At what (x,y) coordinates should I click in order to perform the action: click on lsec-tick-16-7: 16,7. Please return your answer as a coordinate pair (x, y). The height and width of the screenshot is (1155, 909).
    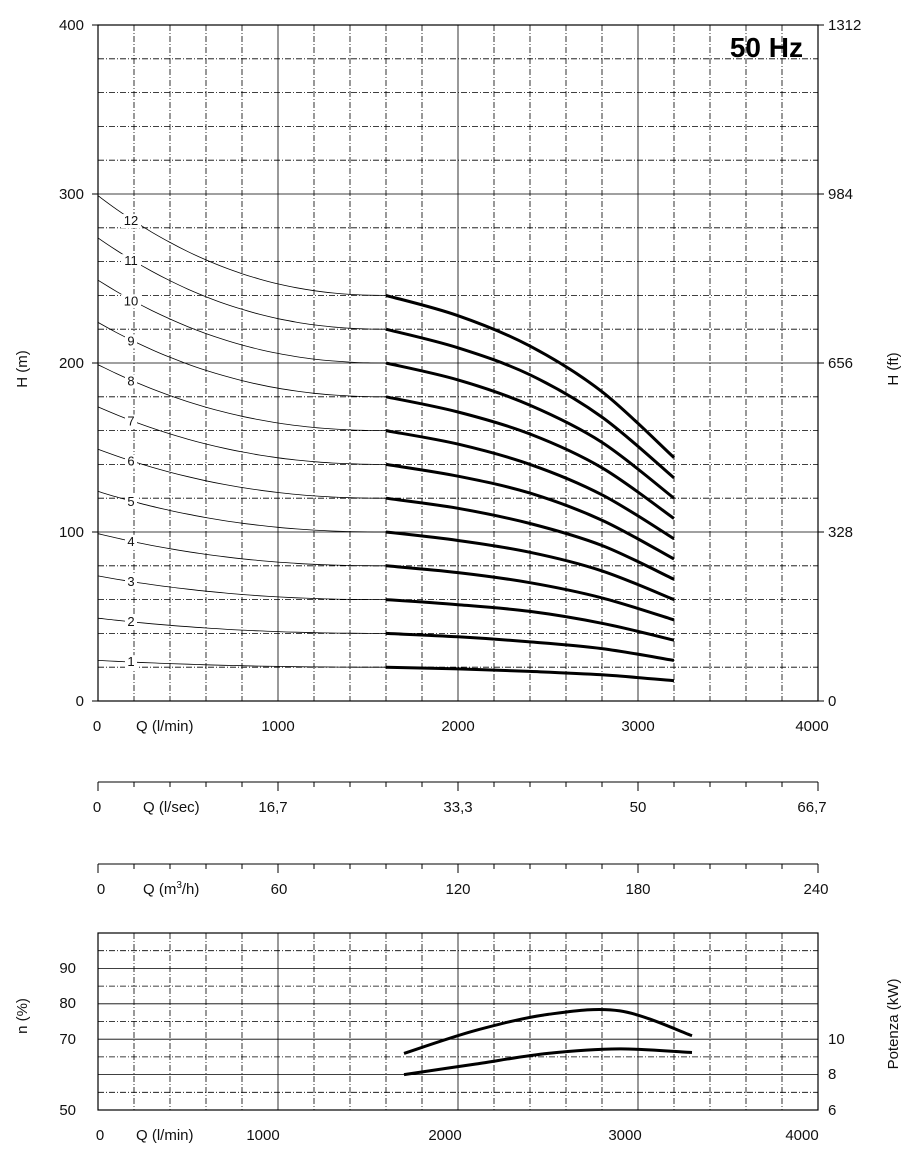
    Looking at the image, I should click on (272, 807).